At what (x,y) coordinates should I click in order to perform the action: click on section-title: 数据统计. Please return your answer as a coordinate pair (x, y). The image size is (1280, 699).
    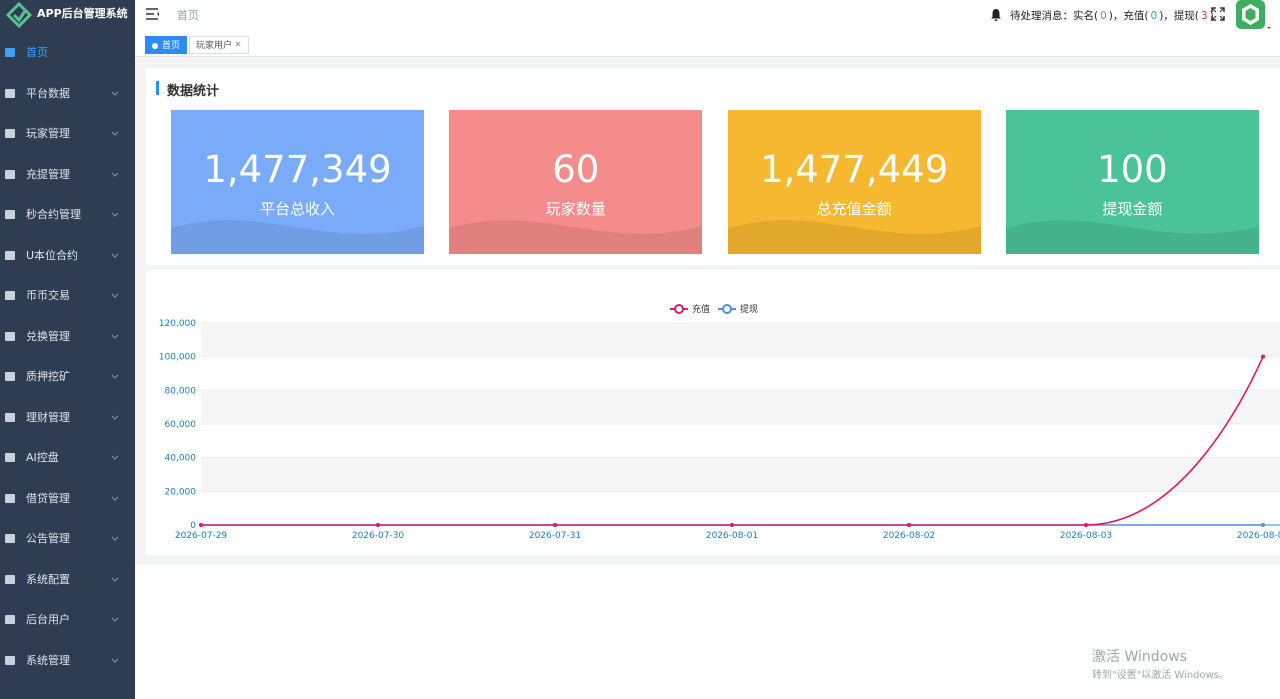
    Looking at the image, I should click on (193, 91).